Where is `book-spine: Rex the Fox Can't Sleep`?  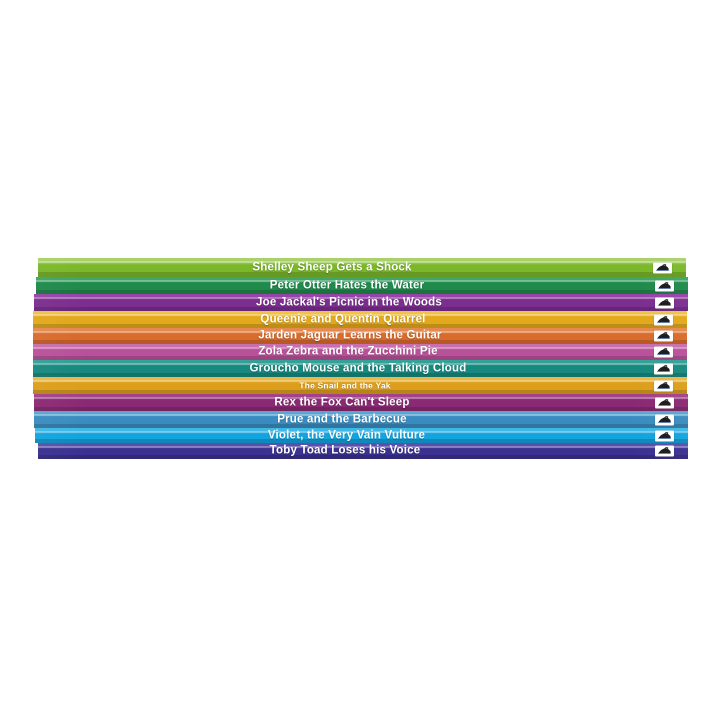 book-spine: Rex the Fox Can't Sleep is located at coordinates (361, 402).